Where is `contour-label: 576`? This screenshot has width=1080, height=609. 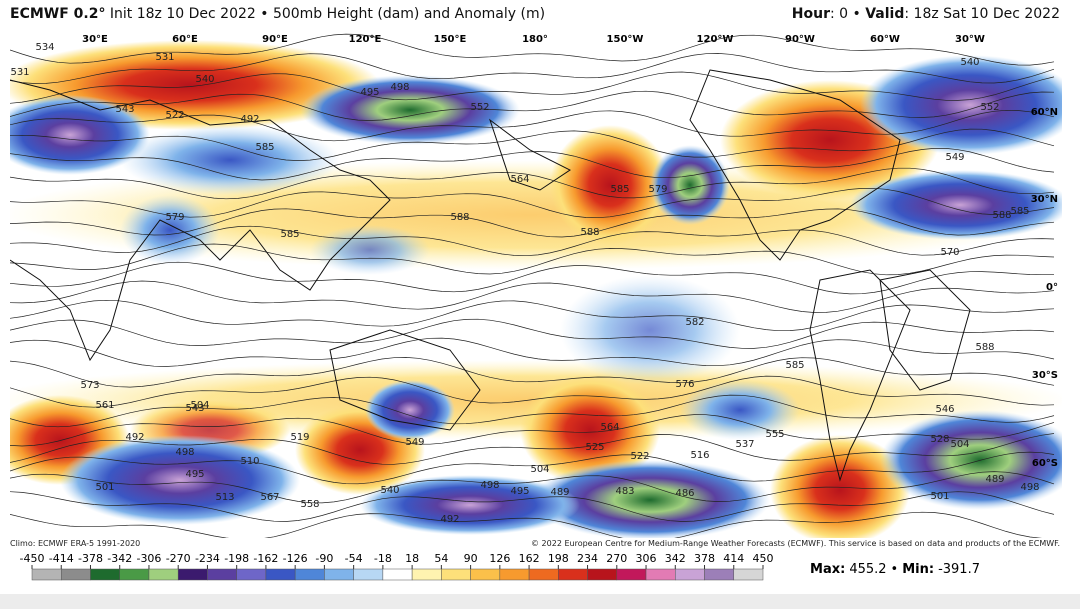
contour-label: 576 is located at coordinates (684, 384).